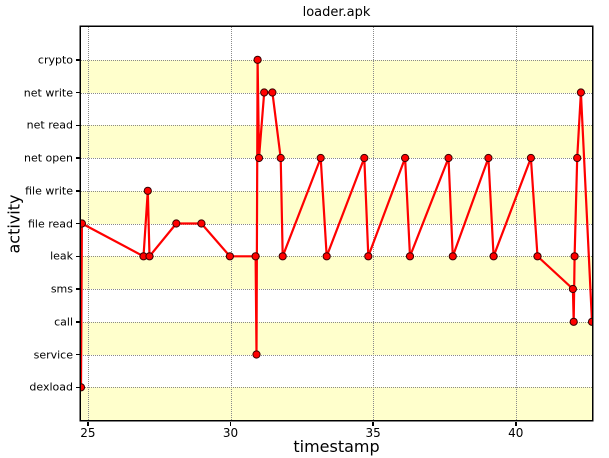 Image resolution: width=609 pixels, height=458 pixels. I want to click on y-tick-label: file write, so click(49, 191).